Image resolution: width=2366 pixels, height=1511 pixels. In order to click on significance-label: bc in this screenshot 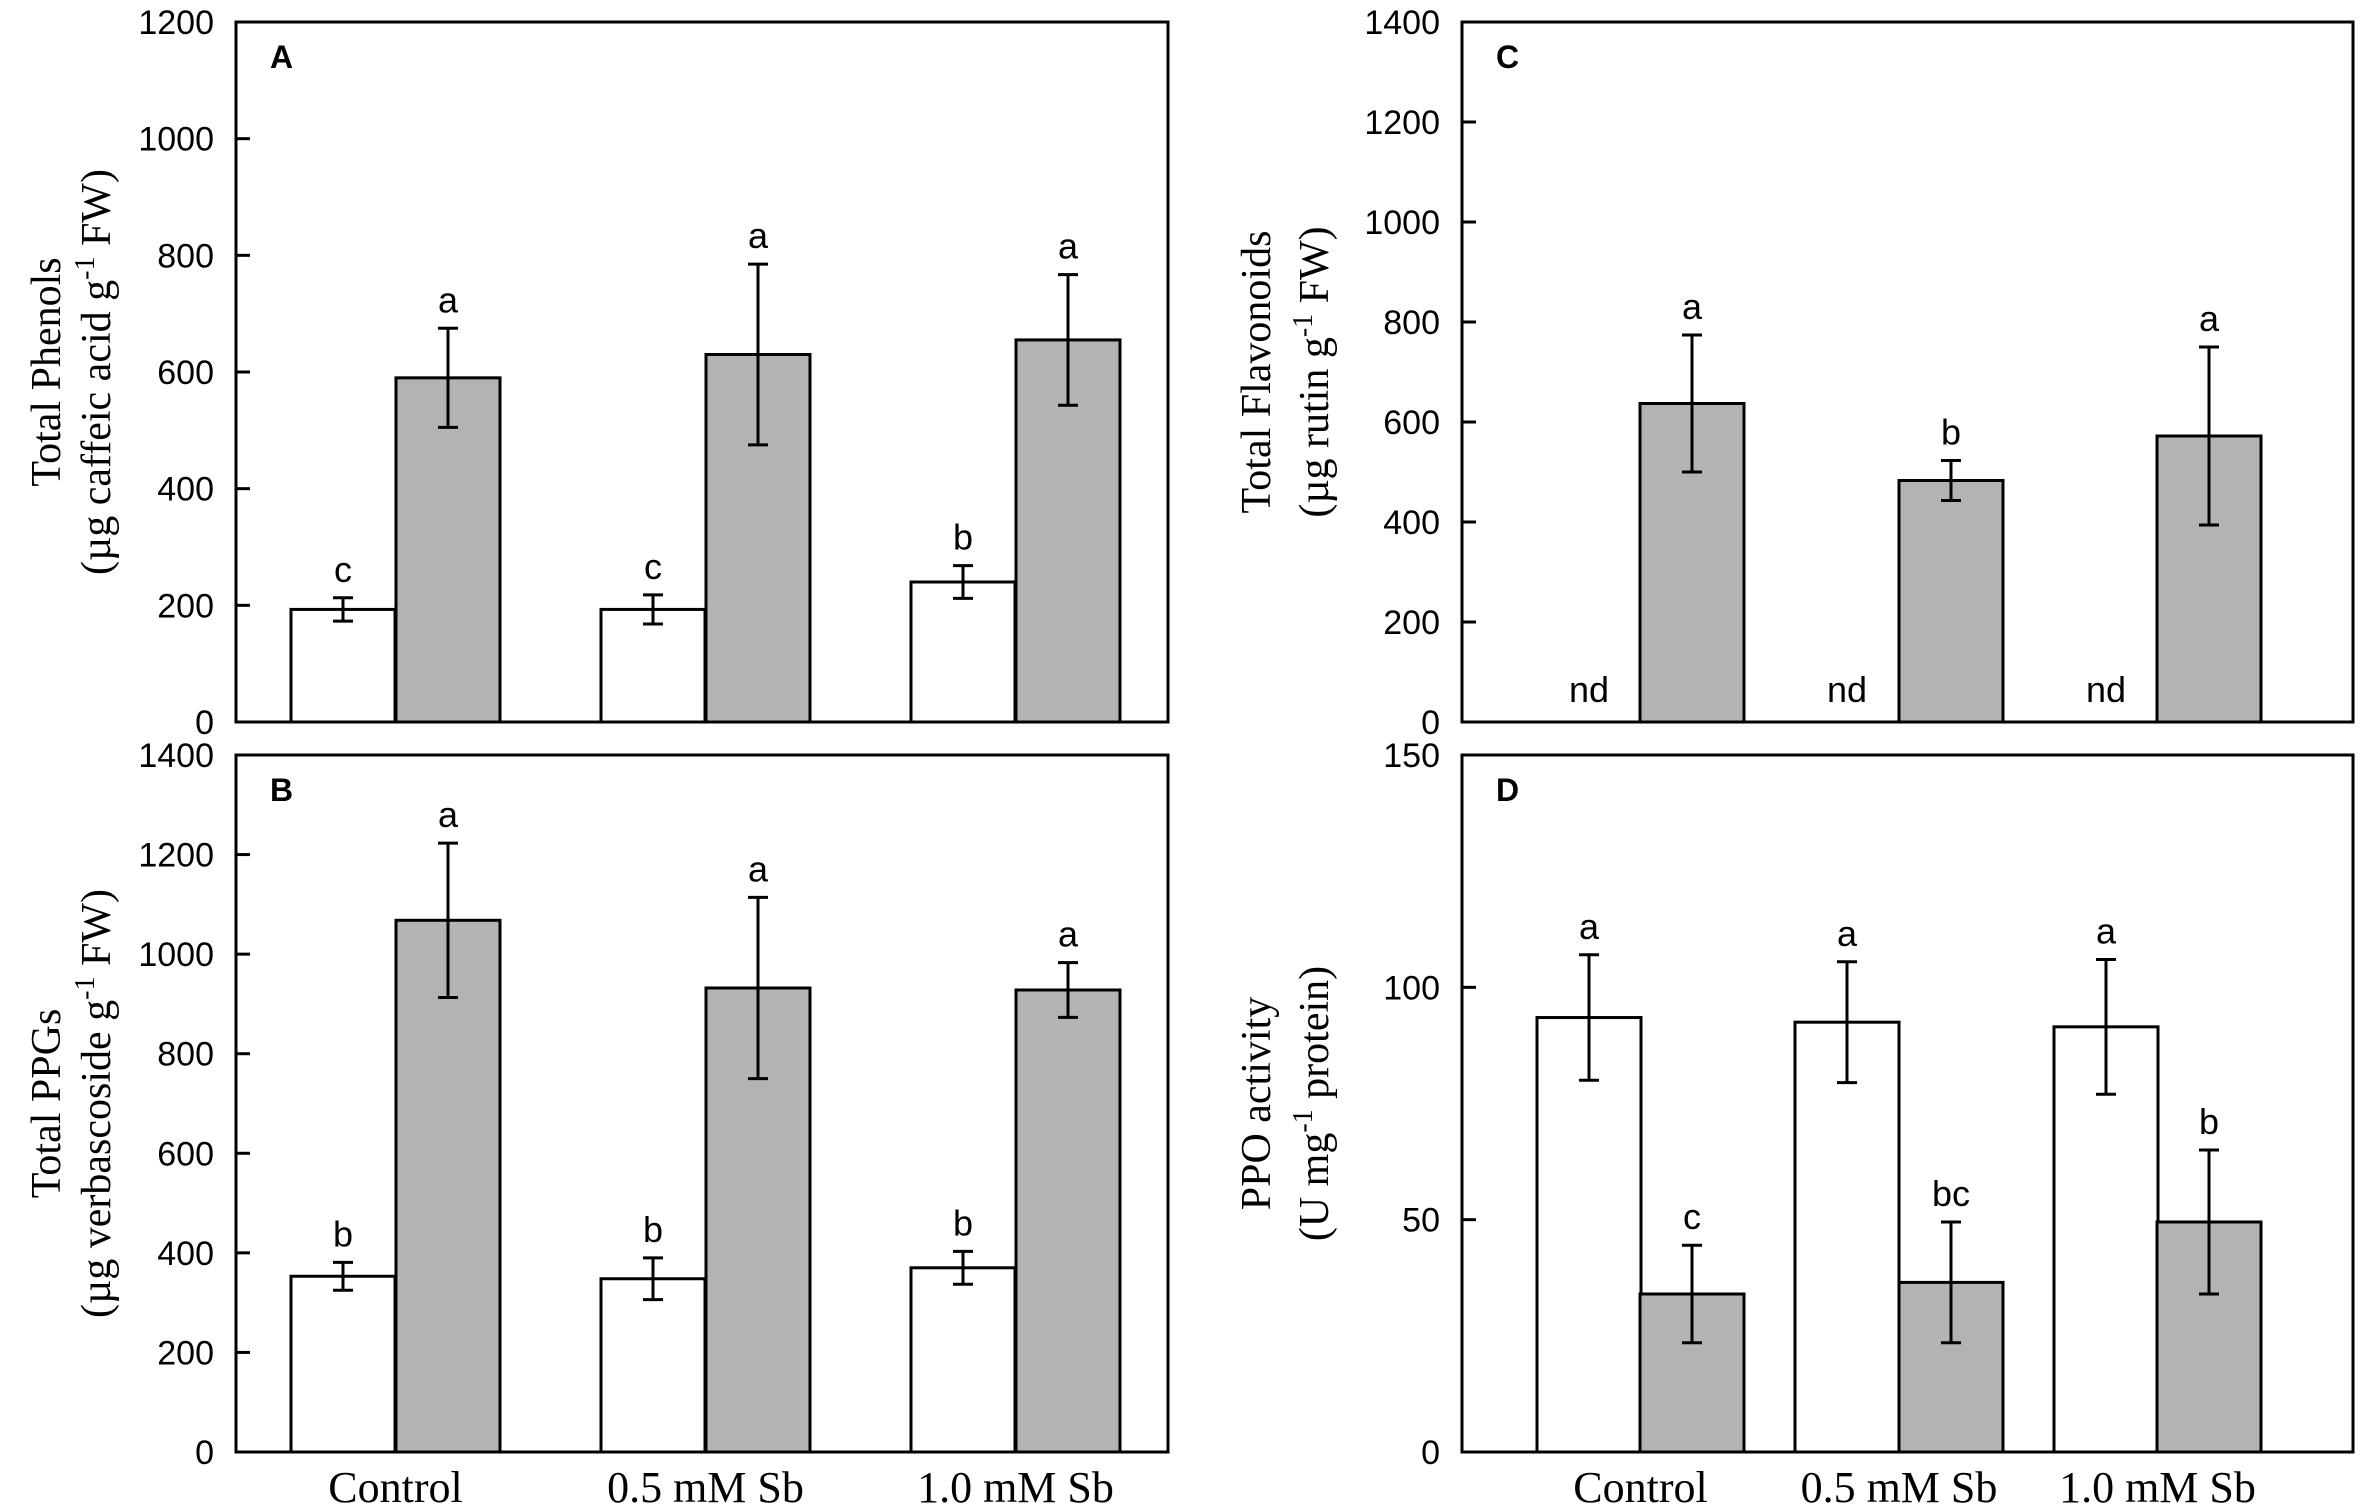, I will do `click(1951, 1193)`.